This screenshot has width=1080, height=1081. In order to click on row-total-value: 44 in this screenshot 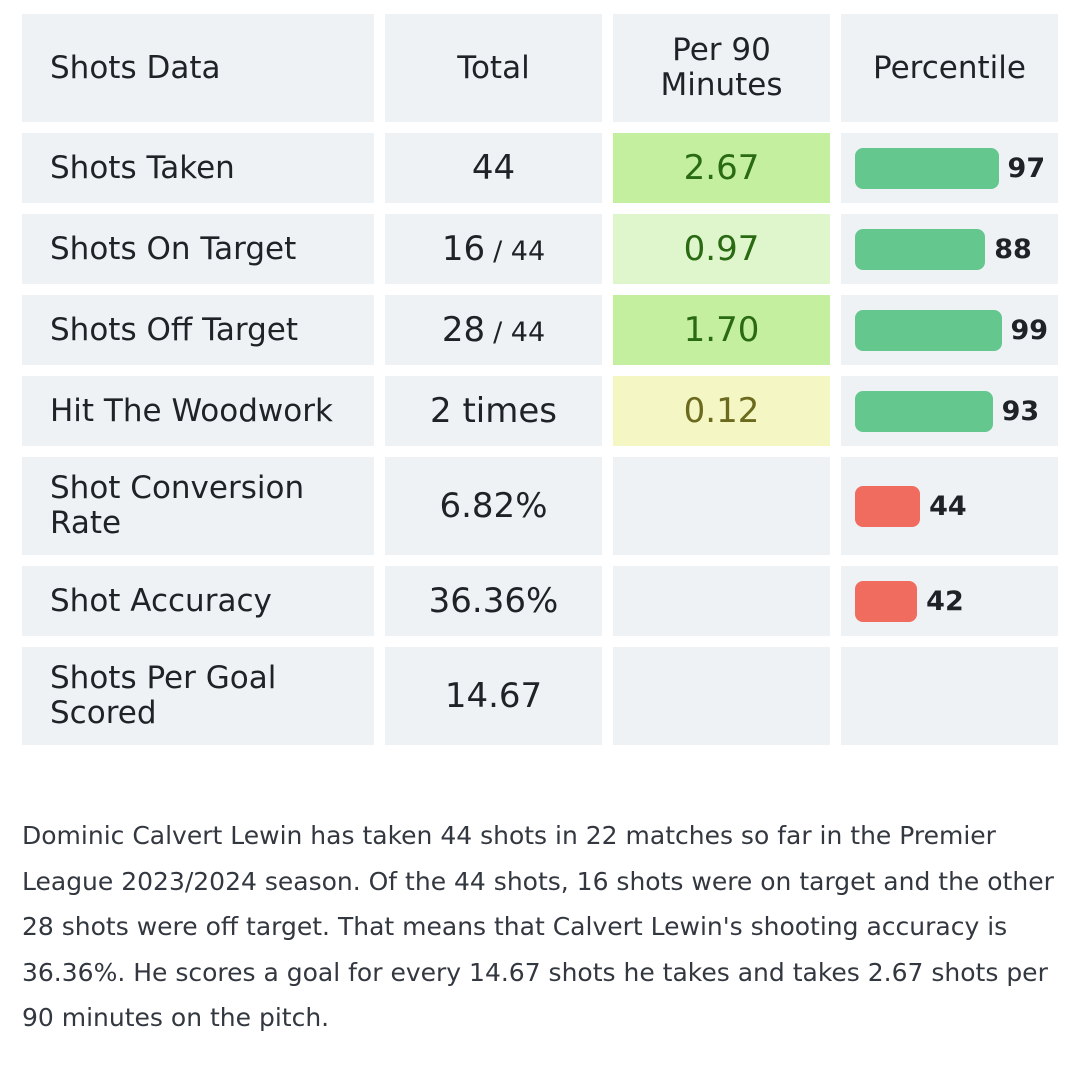, I will do `click(493, 168)`.